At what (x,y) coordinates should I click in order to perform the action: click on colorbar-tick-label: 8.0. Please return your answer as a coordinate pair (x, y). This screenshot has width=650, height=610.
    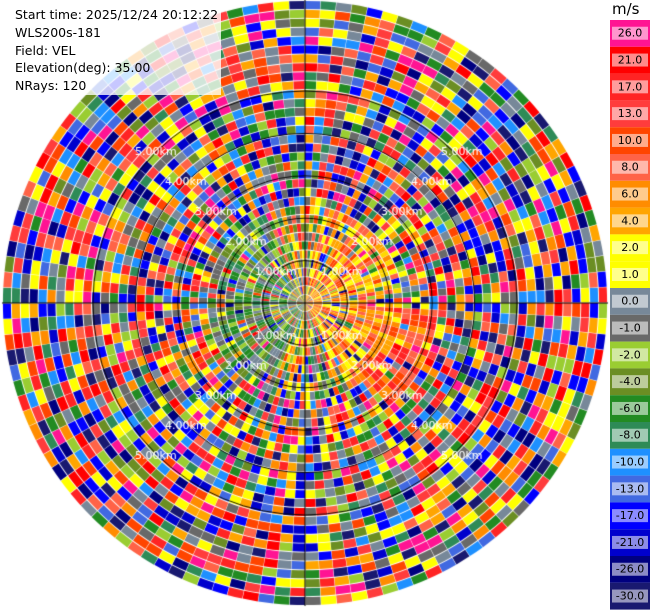
    Looking at the image, I should click on (630, 167).